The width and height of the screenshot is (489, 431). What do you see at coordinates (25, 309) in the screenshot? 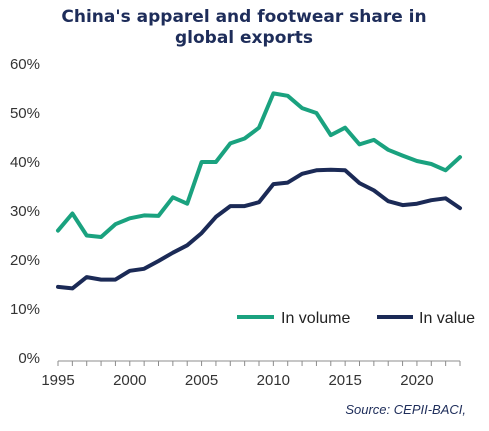
I see `y-tick-label: 10%` at bounding box center [25, 309].